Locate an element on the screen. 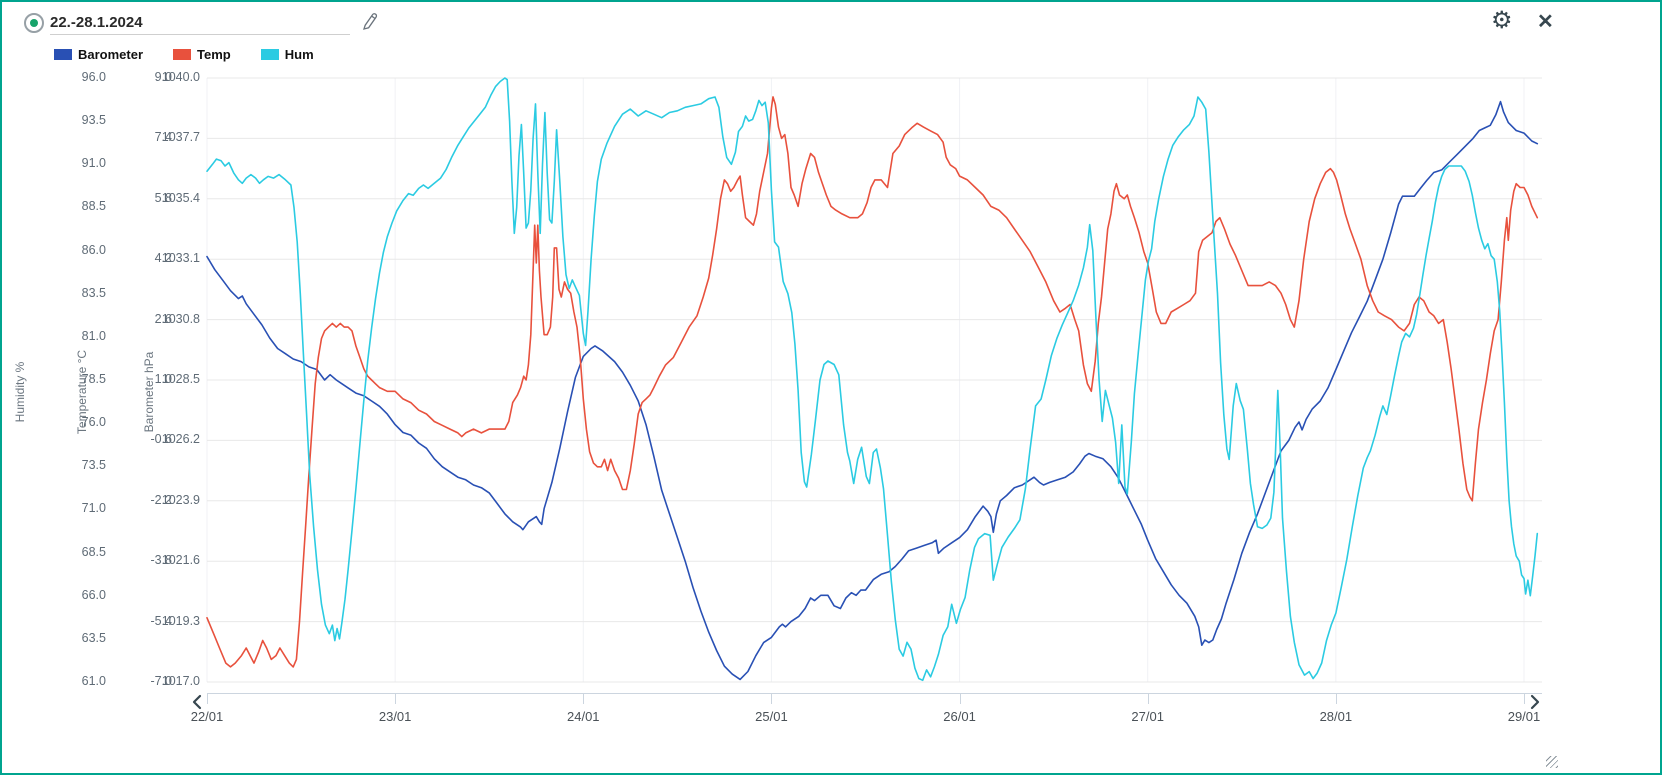 This screenshot has width=1662, height=775. temperature-tick-label: -2.2 is located at coordinates (161, 499).